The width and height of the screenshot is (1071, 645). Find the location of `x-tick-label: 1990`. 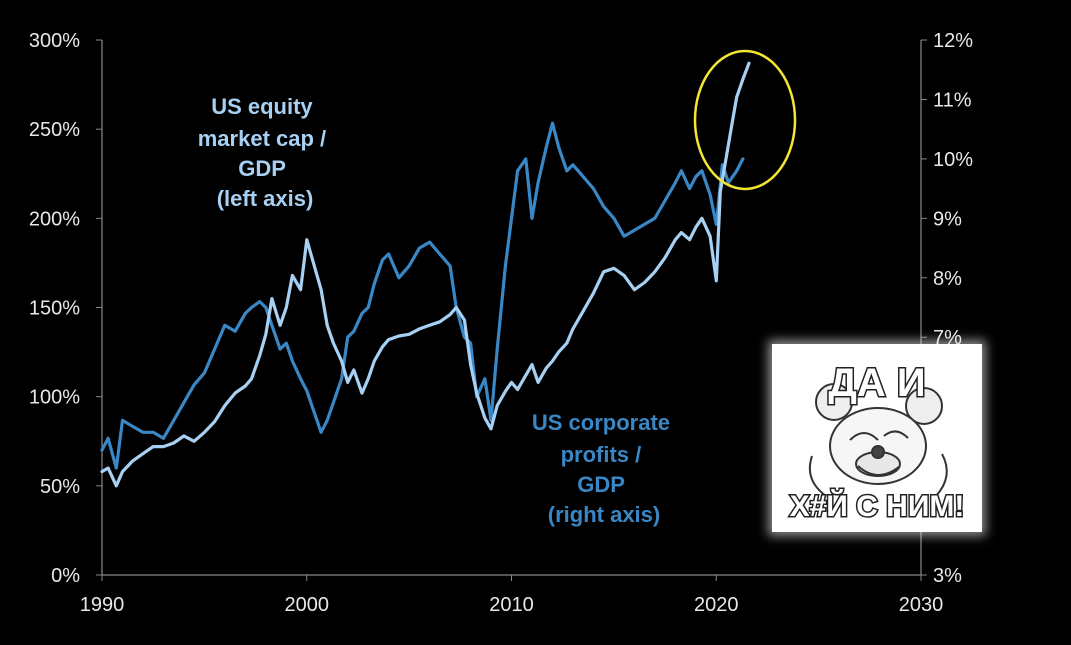

x-tick-label: 1990 is located at coordinates (102, 605).